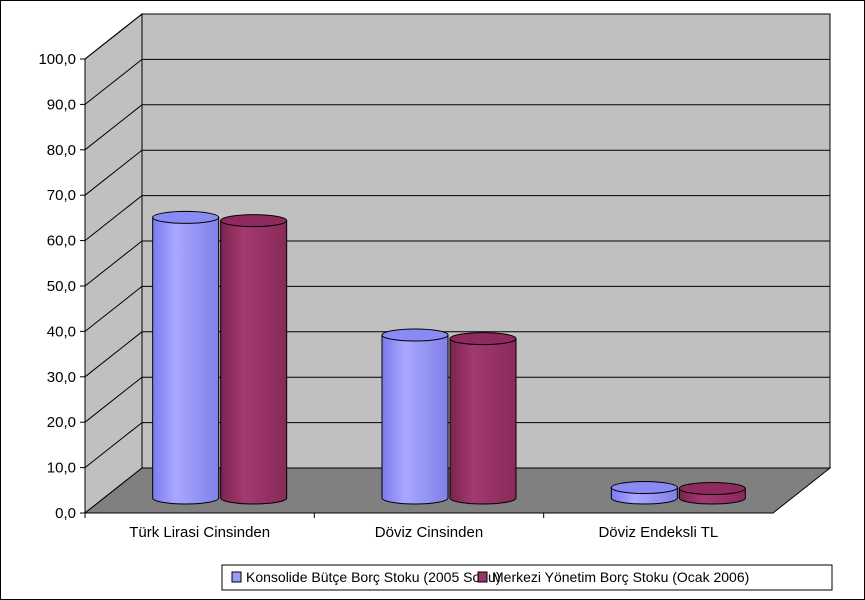  What do you see at coordinates (57, 59) in the screenshot?
I see `y-tick-label: 100,0` at bounding box center [57, 59].